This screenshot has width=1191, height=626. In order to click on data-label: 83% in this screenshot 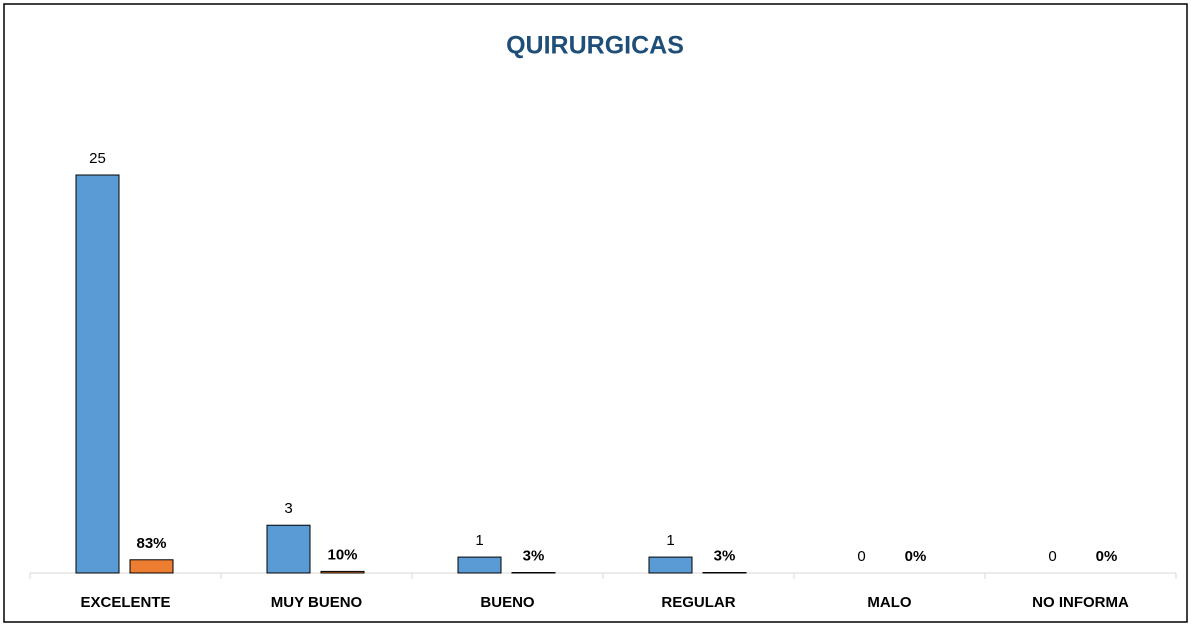, I will do `click(151, 543)`.